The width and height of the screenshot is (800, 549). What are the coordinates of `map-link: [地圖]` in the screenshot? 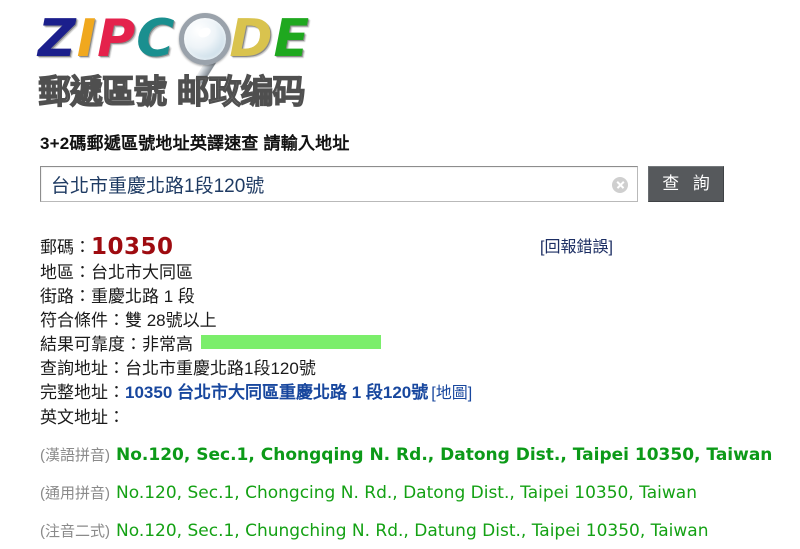 It's located at (452, 393).